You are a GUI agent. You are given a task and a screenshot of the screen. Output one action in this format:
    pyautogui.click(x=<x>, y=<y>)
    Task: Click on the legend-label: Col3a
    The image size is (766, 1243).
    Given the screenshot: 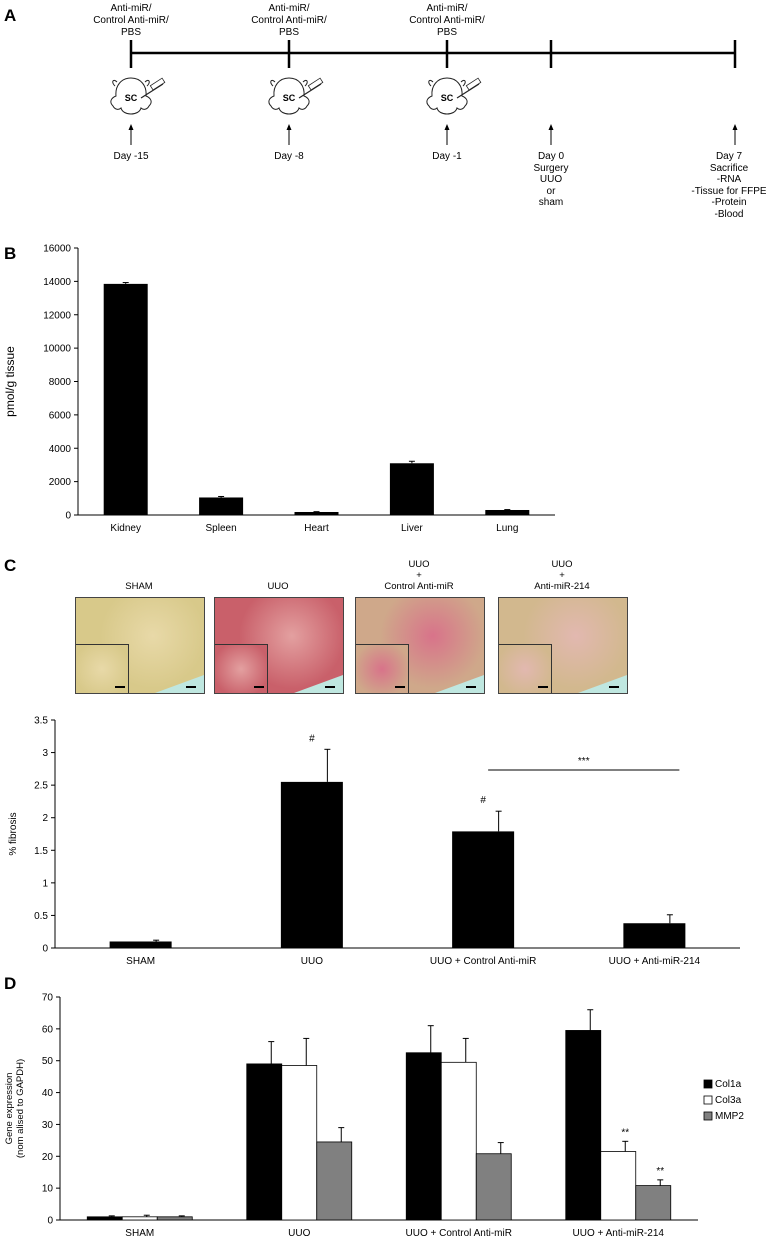 What is the action you would take?
    pyautogui.click(x=728, y=1100)
    